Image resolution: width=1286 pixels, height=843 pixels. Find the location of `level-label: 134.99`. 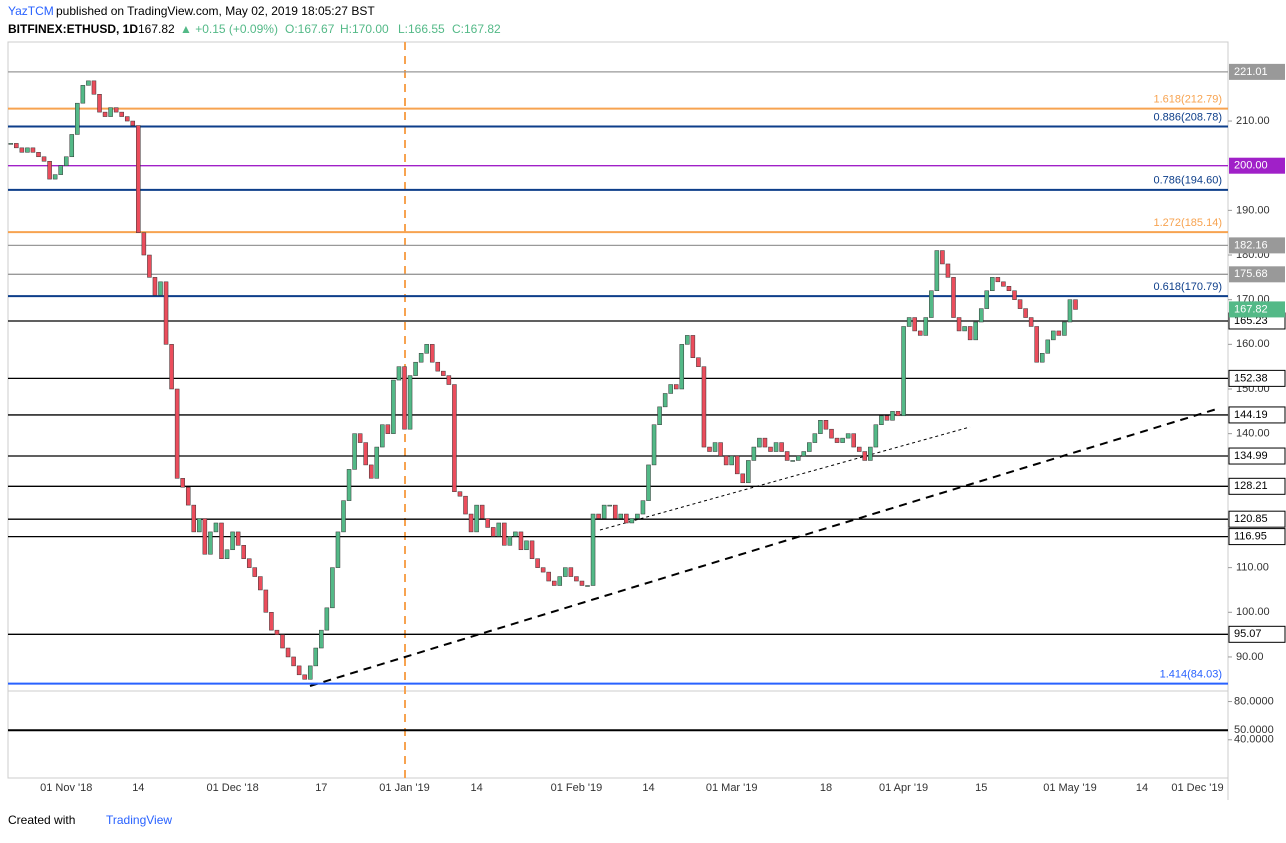

level-label: 134.99 is located at coordinates (1251, 456).